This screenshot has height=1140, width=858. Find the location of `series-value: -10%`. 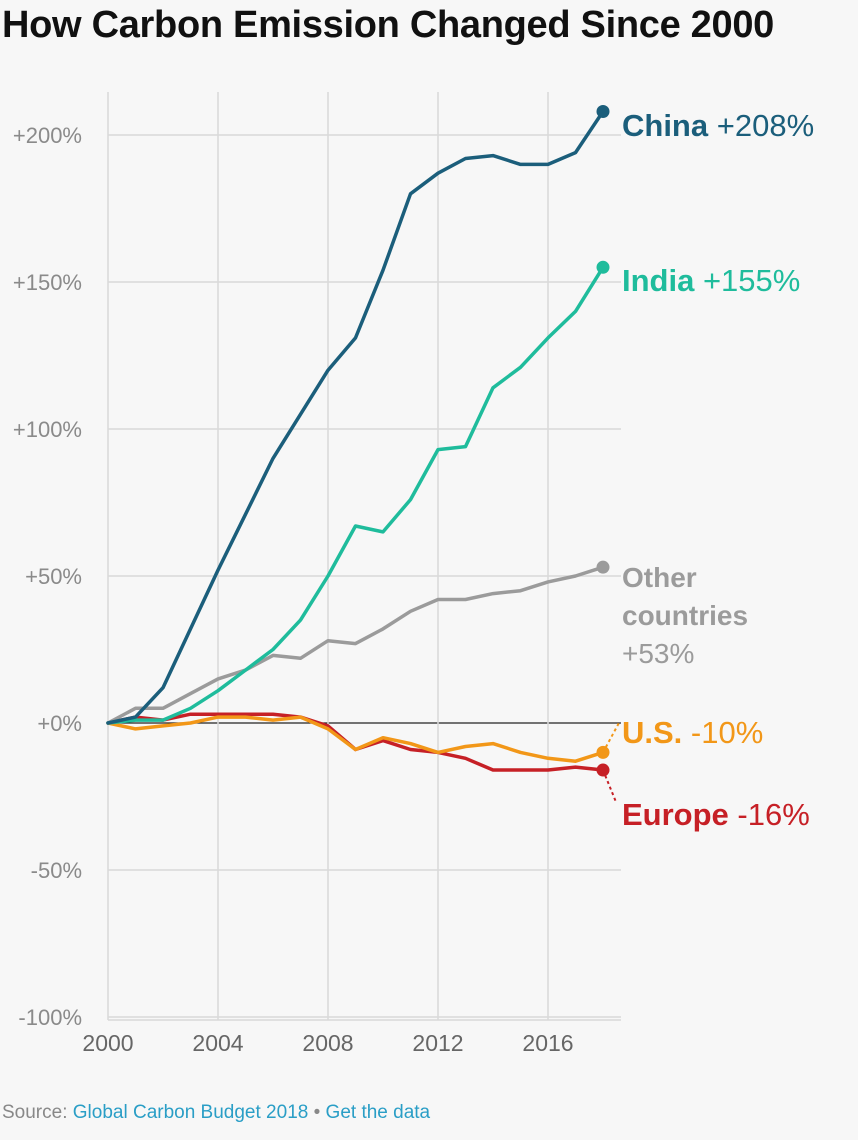

series-value: -10% is located at coordinates (722, 732).